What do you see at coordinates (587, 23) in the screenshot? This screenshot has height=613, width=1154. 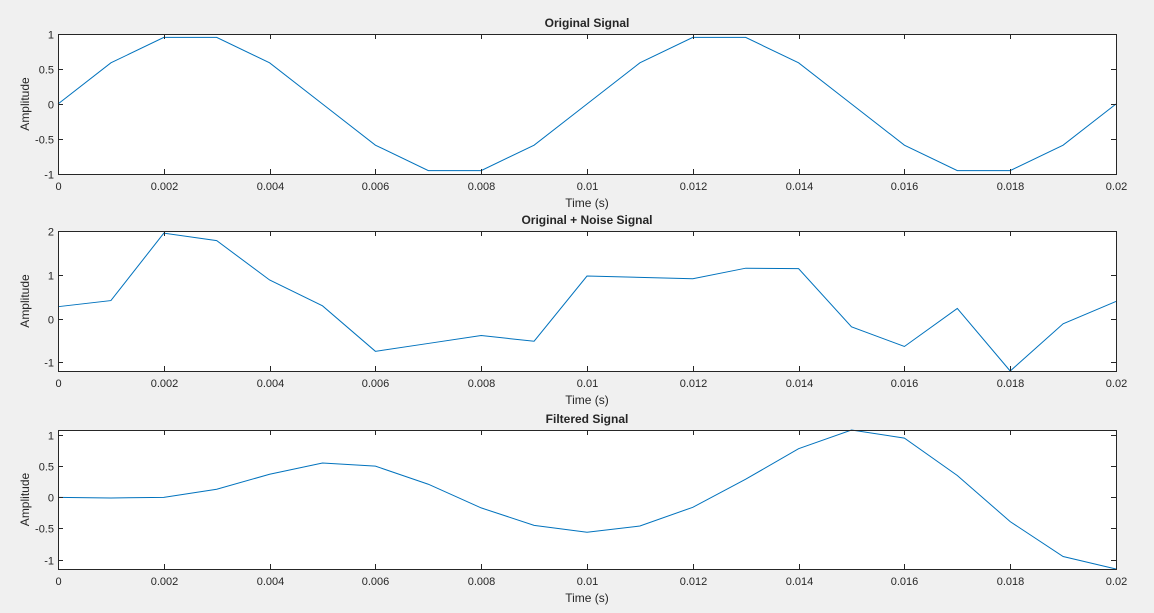 I see `subplot-title: Original Signal` at bounding box center [587, 23].